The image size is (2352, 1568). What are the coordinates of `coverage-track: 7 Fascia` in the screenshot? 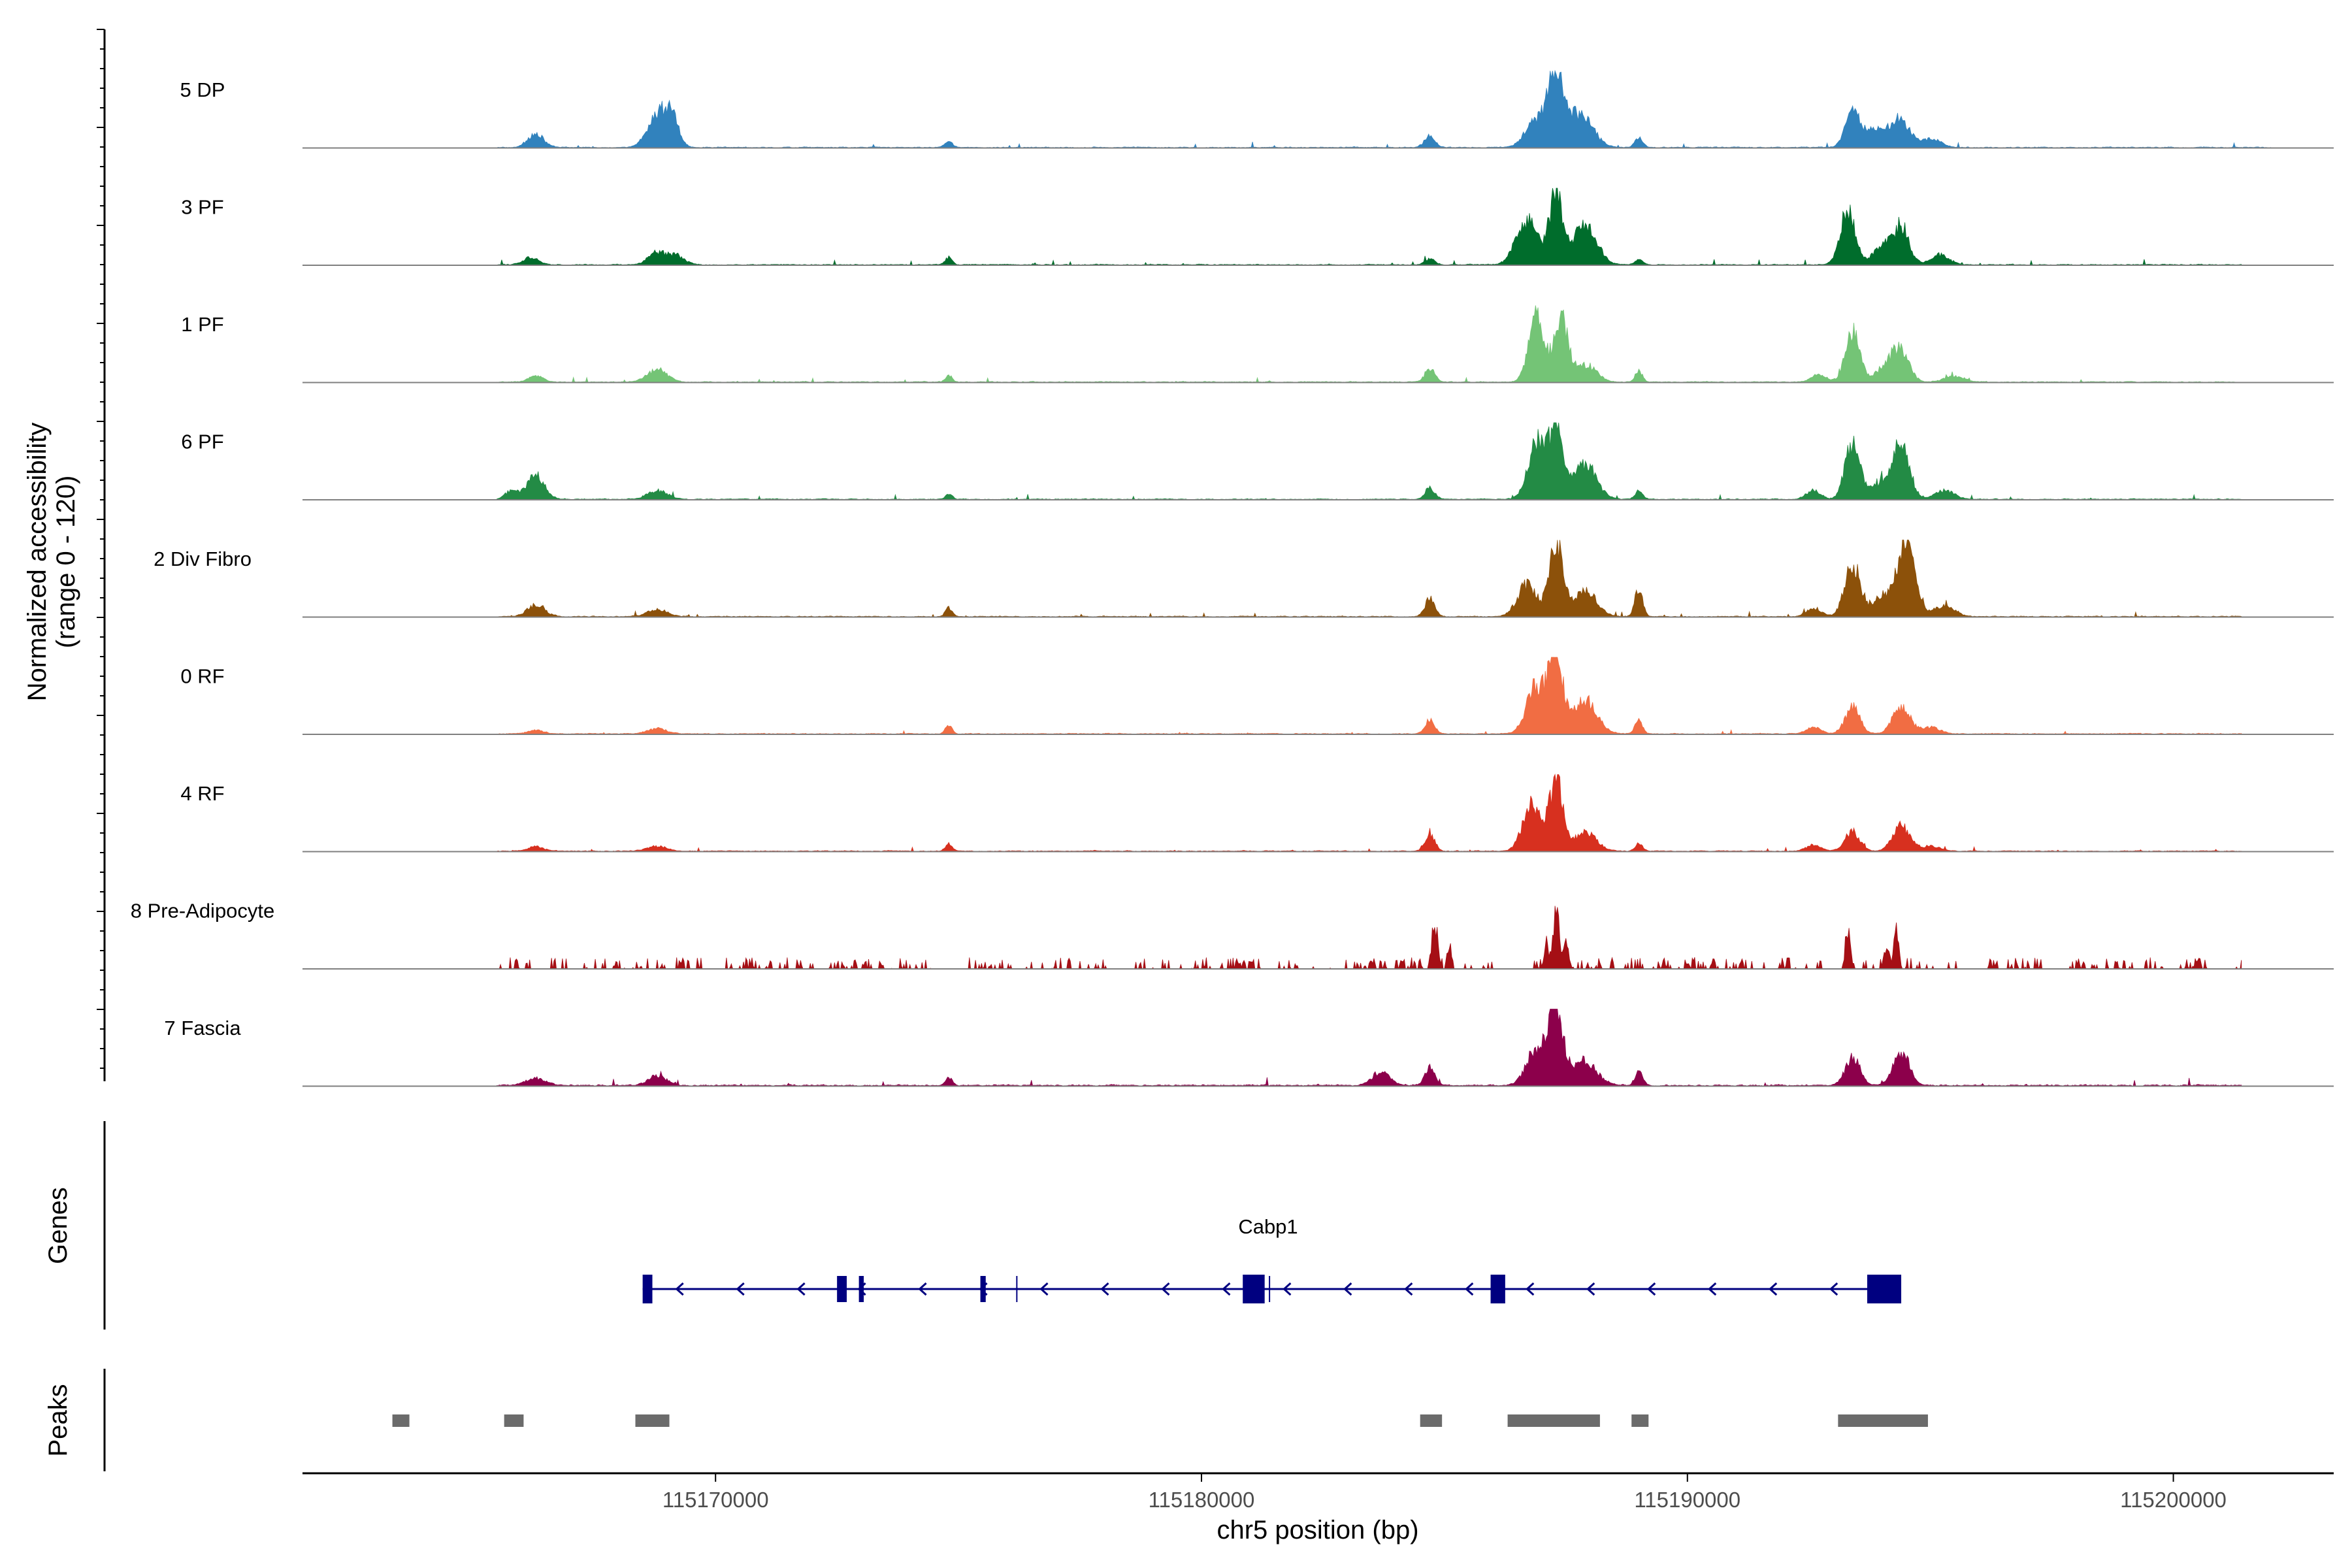 It's located at (1249, 1048).